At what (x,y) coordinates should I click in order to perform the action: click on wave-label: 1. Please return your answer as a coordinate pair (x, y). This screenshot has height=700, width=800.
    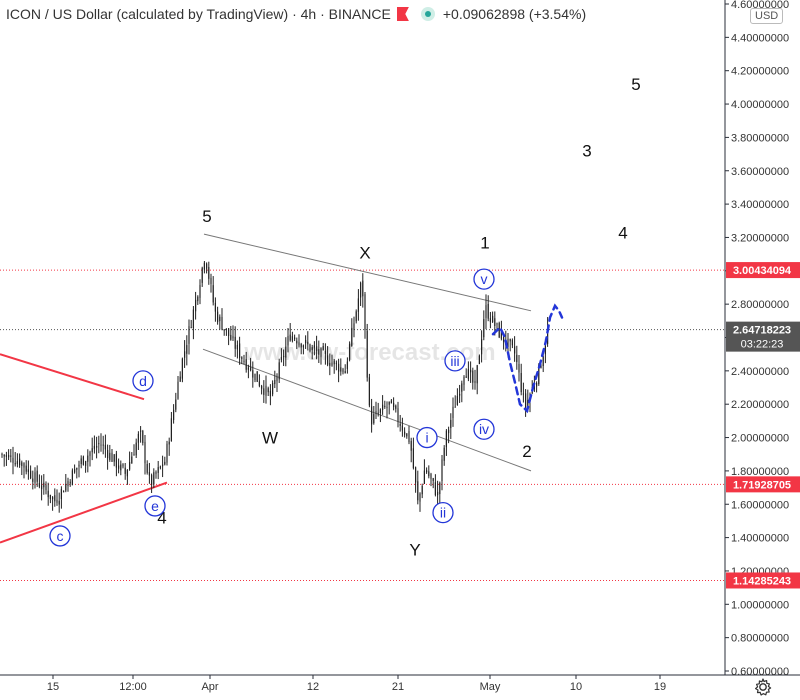
    Looking at the image, I should click on (484, 242).